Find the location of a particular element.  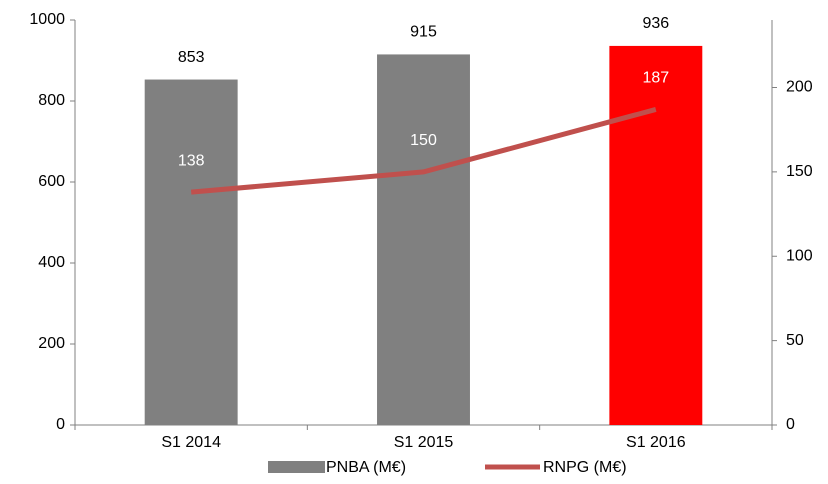

line is located at coordinates (423, 151).